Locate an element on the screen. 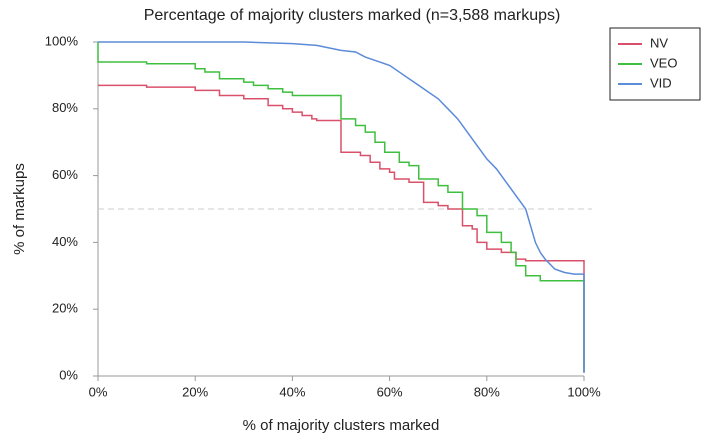 The image size is (704, 440). legend-label: NV is located at coordinates (659, 42).